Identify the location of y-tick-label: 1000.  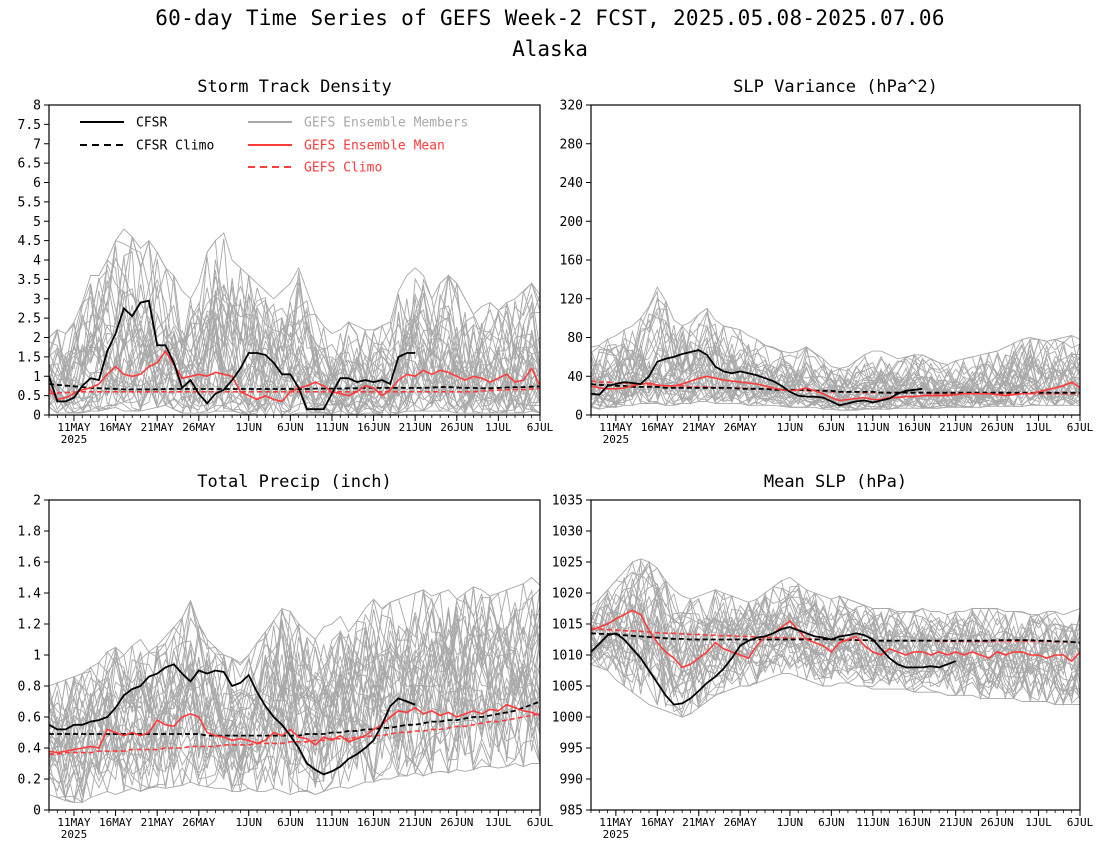
(567, 718).